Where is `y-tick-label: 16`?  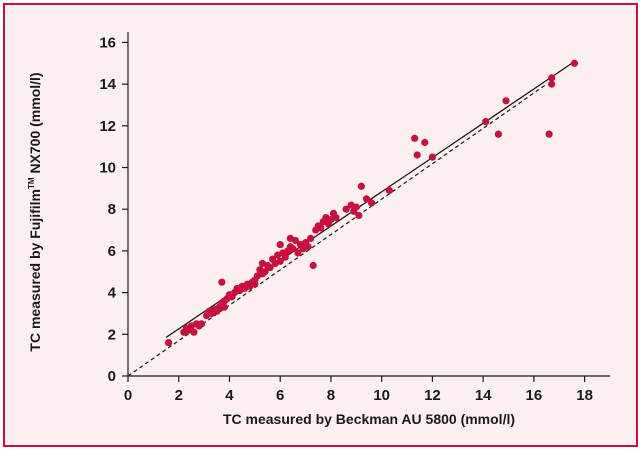 y-tick-label: 16 is located at coordinates (107, 42).